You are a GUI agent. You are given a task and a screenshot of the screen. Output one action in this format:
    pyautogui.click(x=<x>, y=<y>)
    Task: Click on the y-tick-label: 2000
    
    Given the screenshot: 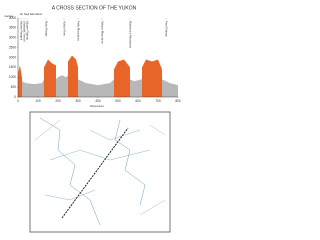 What is the action you would take?
    pyautogui.click(x=12, y=57)
    